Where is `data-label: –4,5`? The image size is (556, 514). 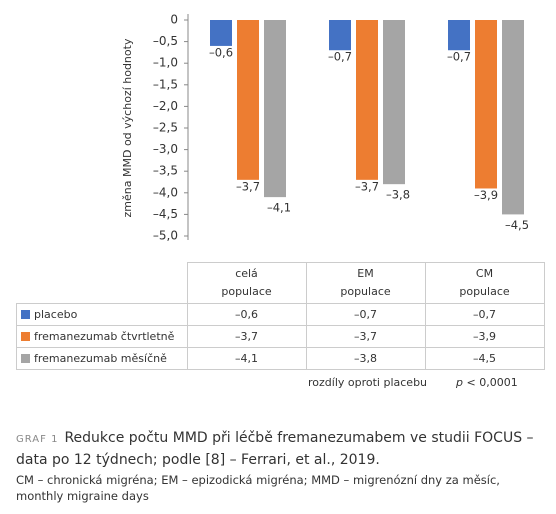 data-label: –4,5 is located at coordinates (517, 225).